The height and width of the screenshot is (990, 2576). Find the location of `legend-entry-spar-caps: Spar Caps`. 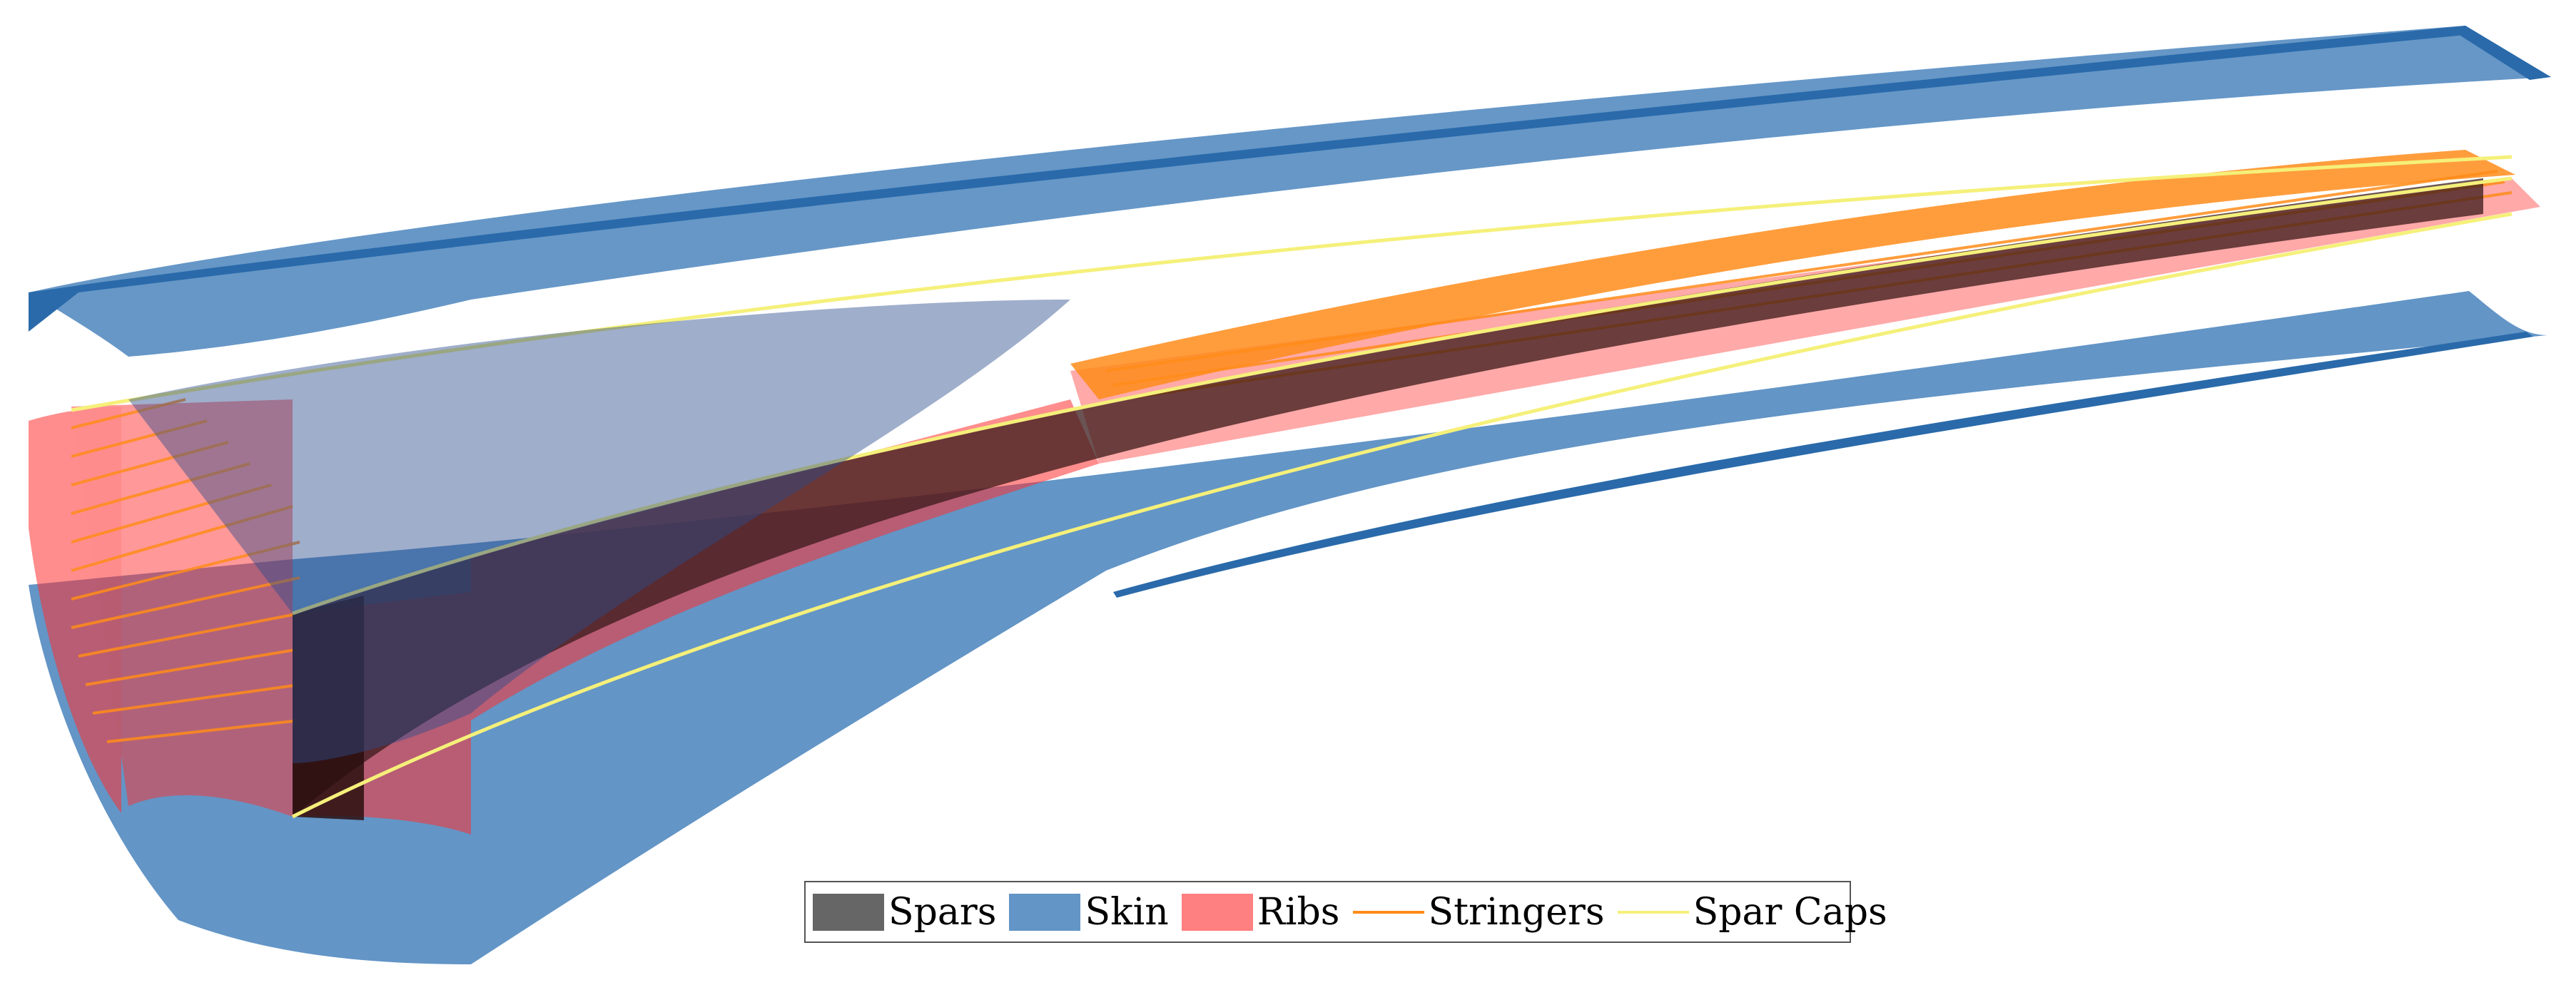

legend-entry-spar-caps: Spar Caps is located at coordinates (1752, 912).